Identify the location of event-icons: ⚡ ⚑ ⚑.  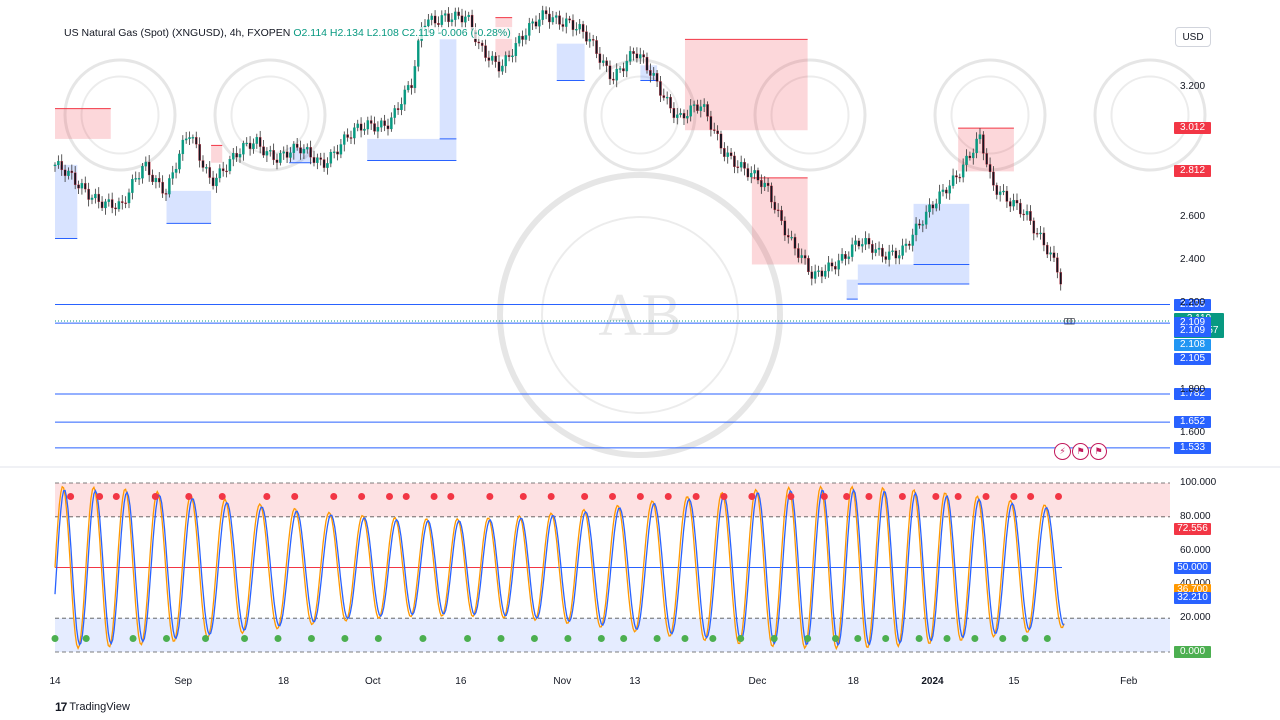
(1080, 451).